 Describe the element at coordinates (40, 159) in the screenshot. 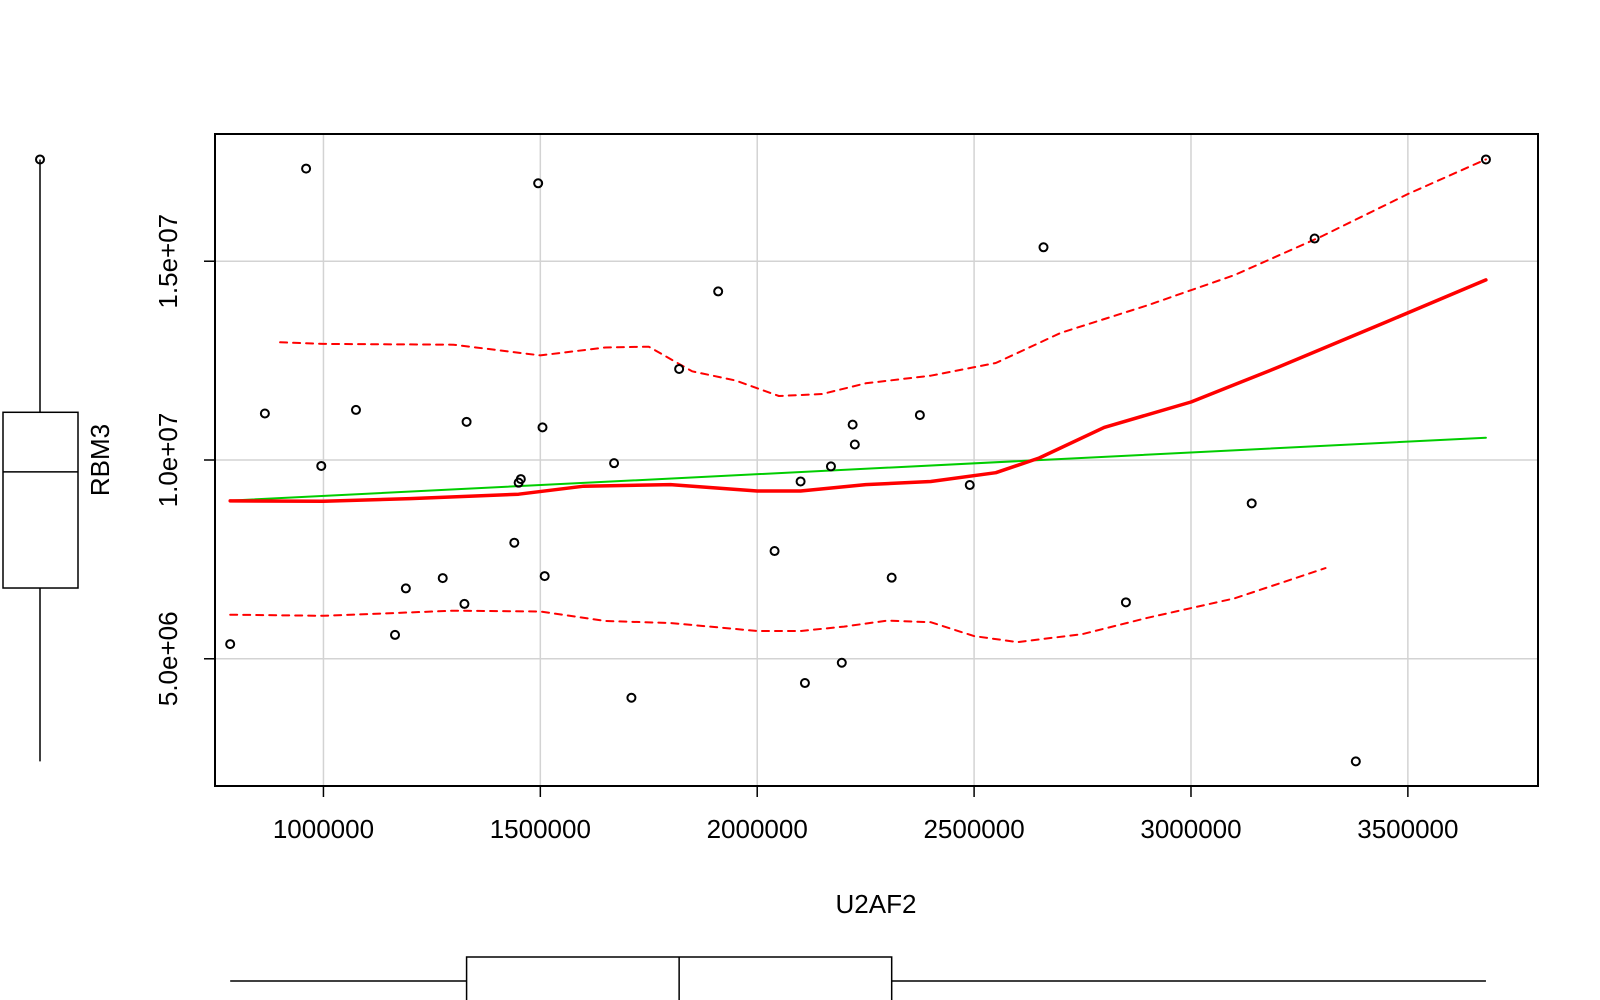

I see `y-boxplot-max-point` at that location.